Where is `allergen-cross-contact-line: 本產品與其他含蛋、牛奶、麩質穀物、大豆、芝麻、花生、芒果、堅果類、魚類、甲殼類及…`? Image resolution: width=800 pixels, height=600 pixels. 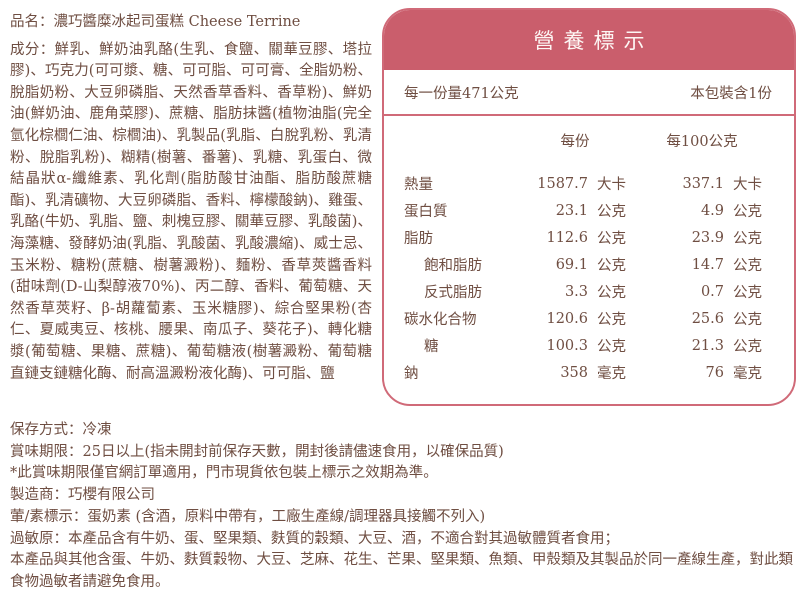
allergen-cross-contact-line: 本產品與其他含蛋、牛奶、麩質穀物、大豆、芝麻、花生、芒果、堅果類、魚類、甲殼類及… is located at coordinates (401, 571).